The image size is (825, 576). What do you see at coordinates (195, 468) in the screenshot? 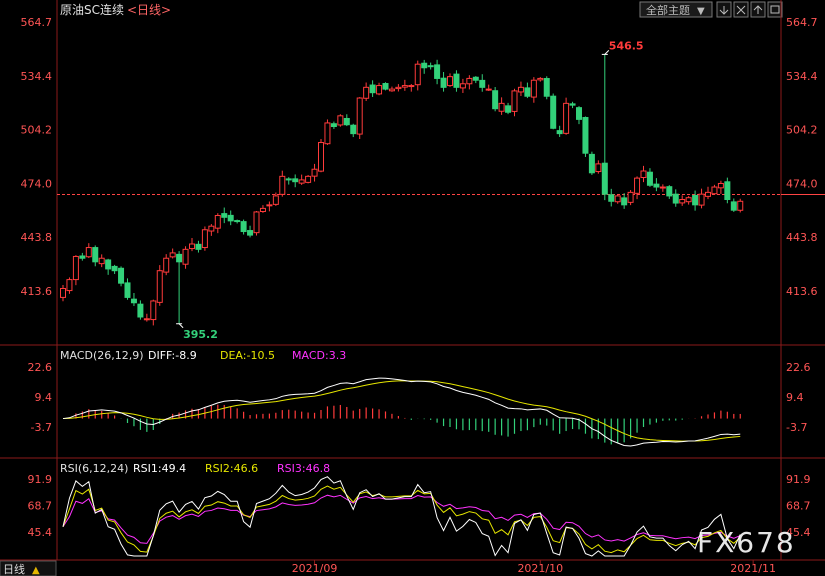
I see `rsi-legend: RSI(6,12,24) RSI1:49.4 RSI2:46.6 RSI3:46.8` at bounding box center [195, 468].